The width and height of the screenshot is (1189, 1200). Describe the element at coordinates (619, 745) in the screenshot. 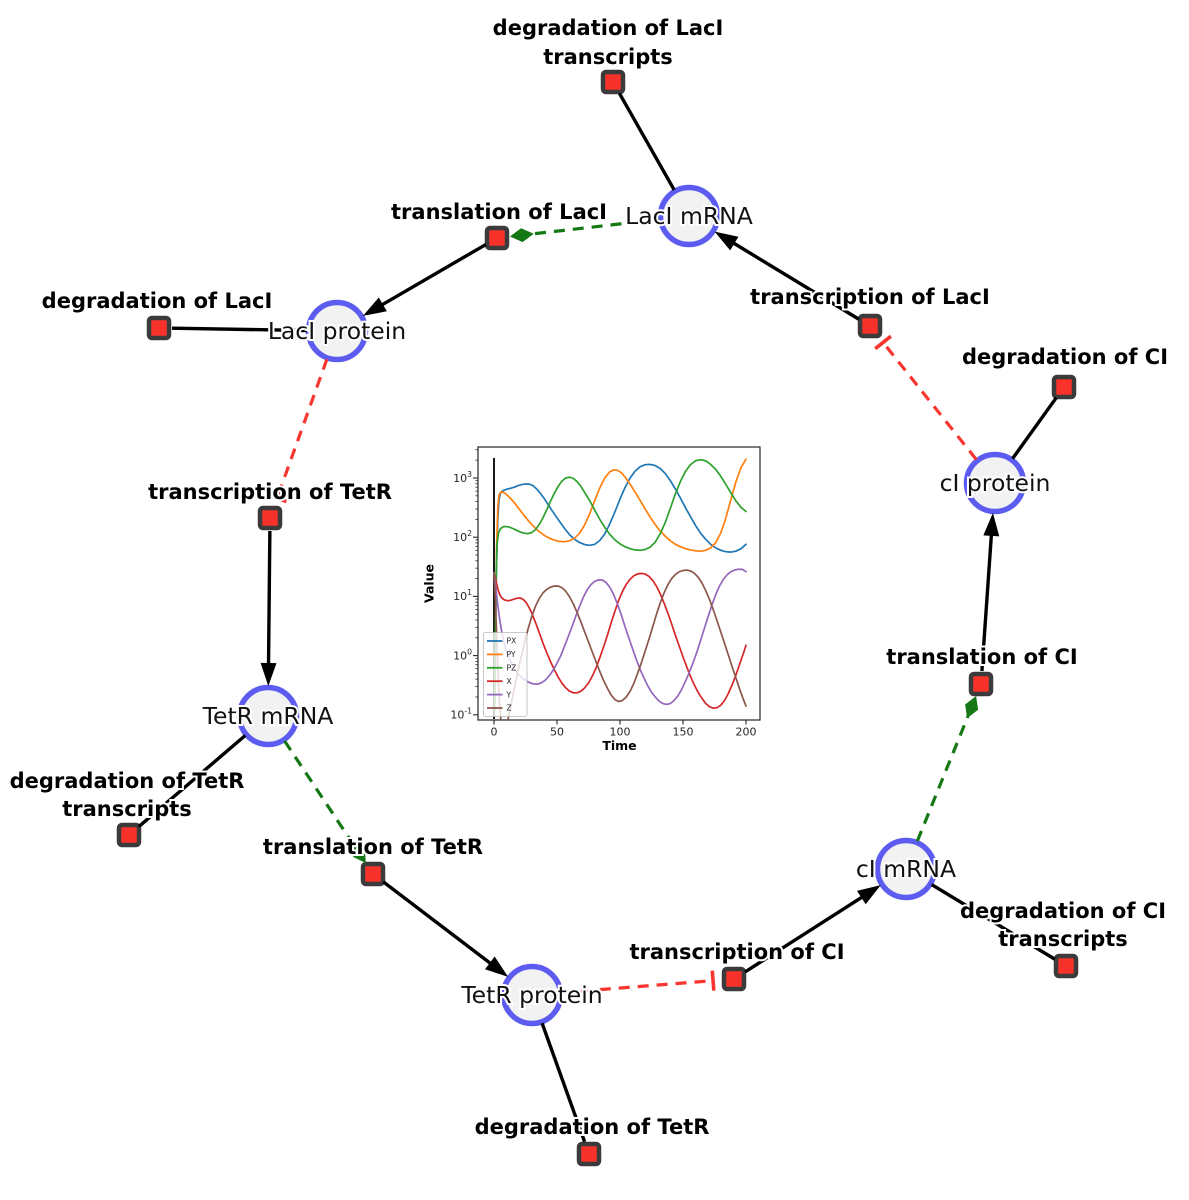

I see `x-axis-title: Time` at that location.